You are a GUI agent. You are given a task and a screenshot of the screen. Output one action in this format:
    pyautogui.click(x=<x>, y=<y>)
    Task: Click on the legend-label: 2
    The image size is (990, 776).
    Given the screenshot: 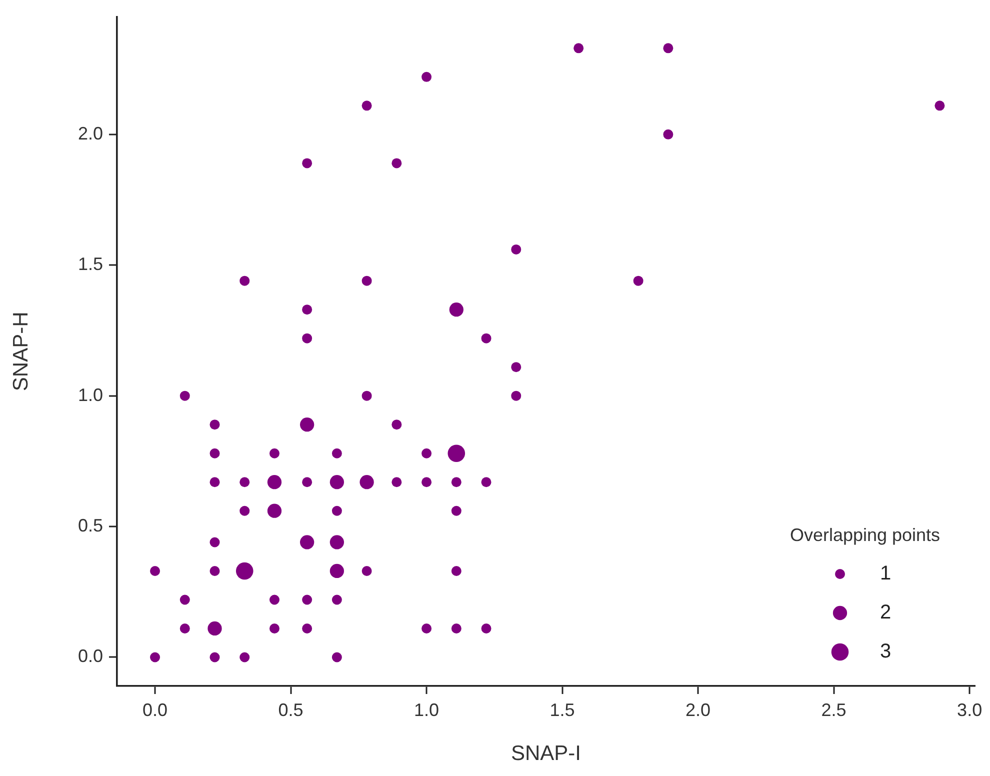 What is the action you would take?
    pyautogui.click(x=886, y=613)
    